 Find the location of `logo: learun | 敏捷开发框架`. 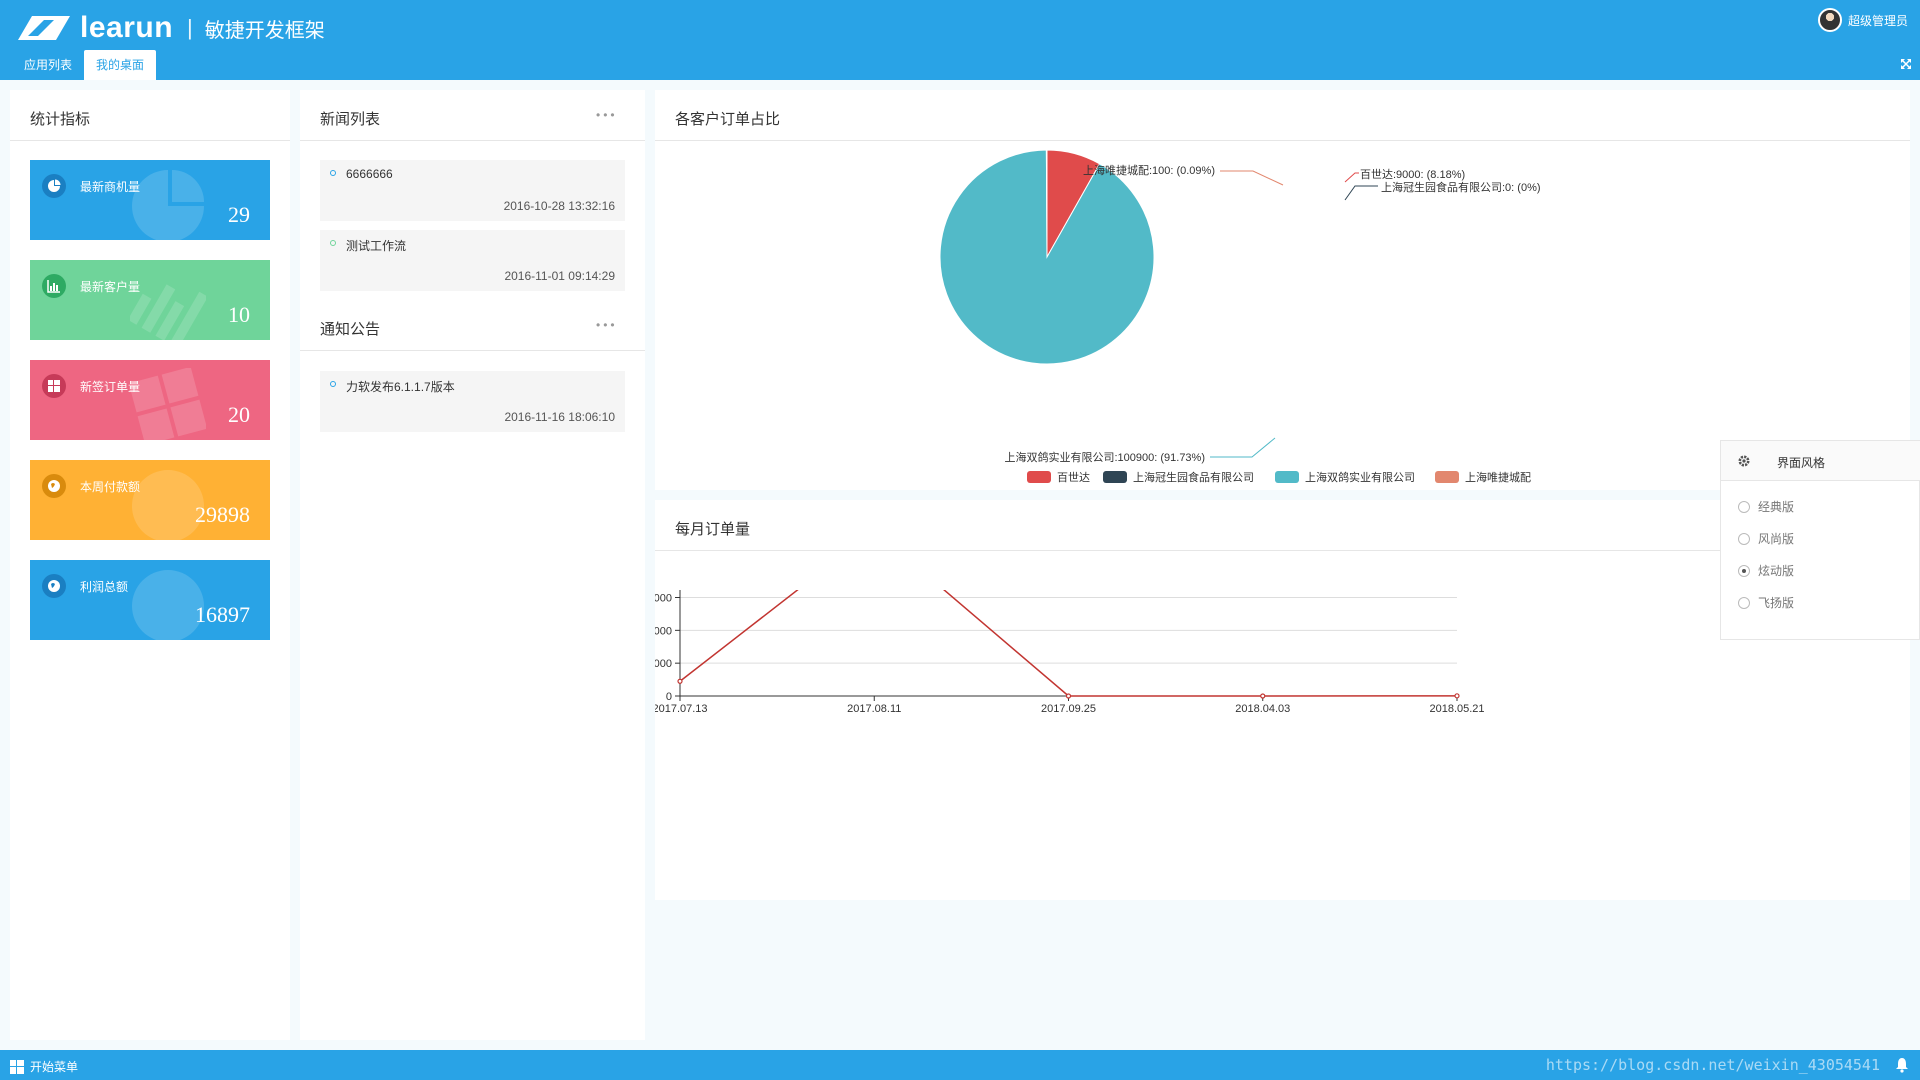

logo: learun | 敏捷开发框架 is located at coordinates (167, 28).